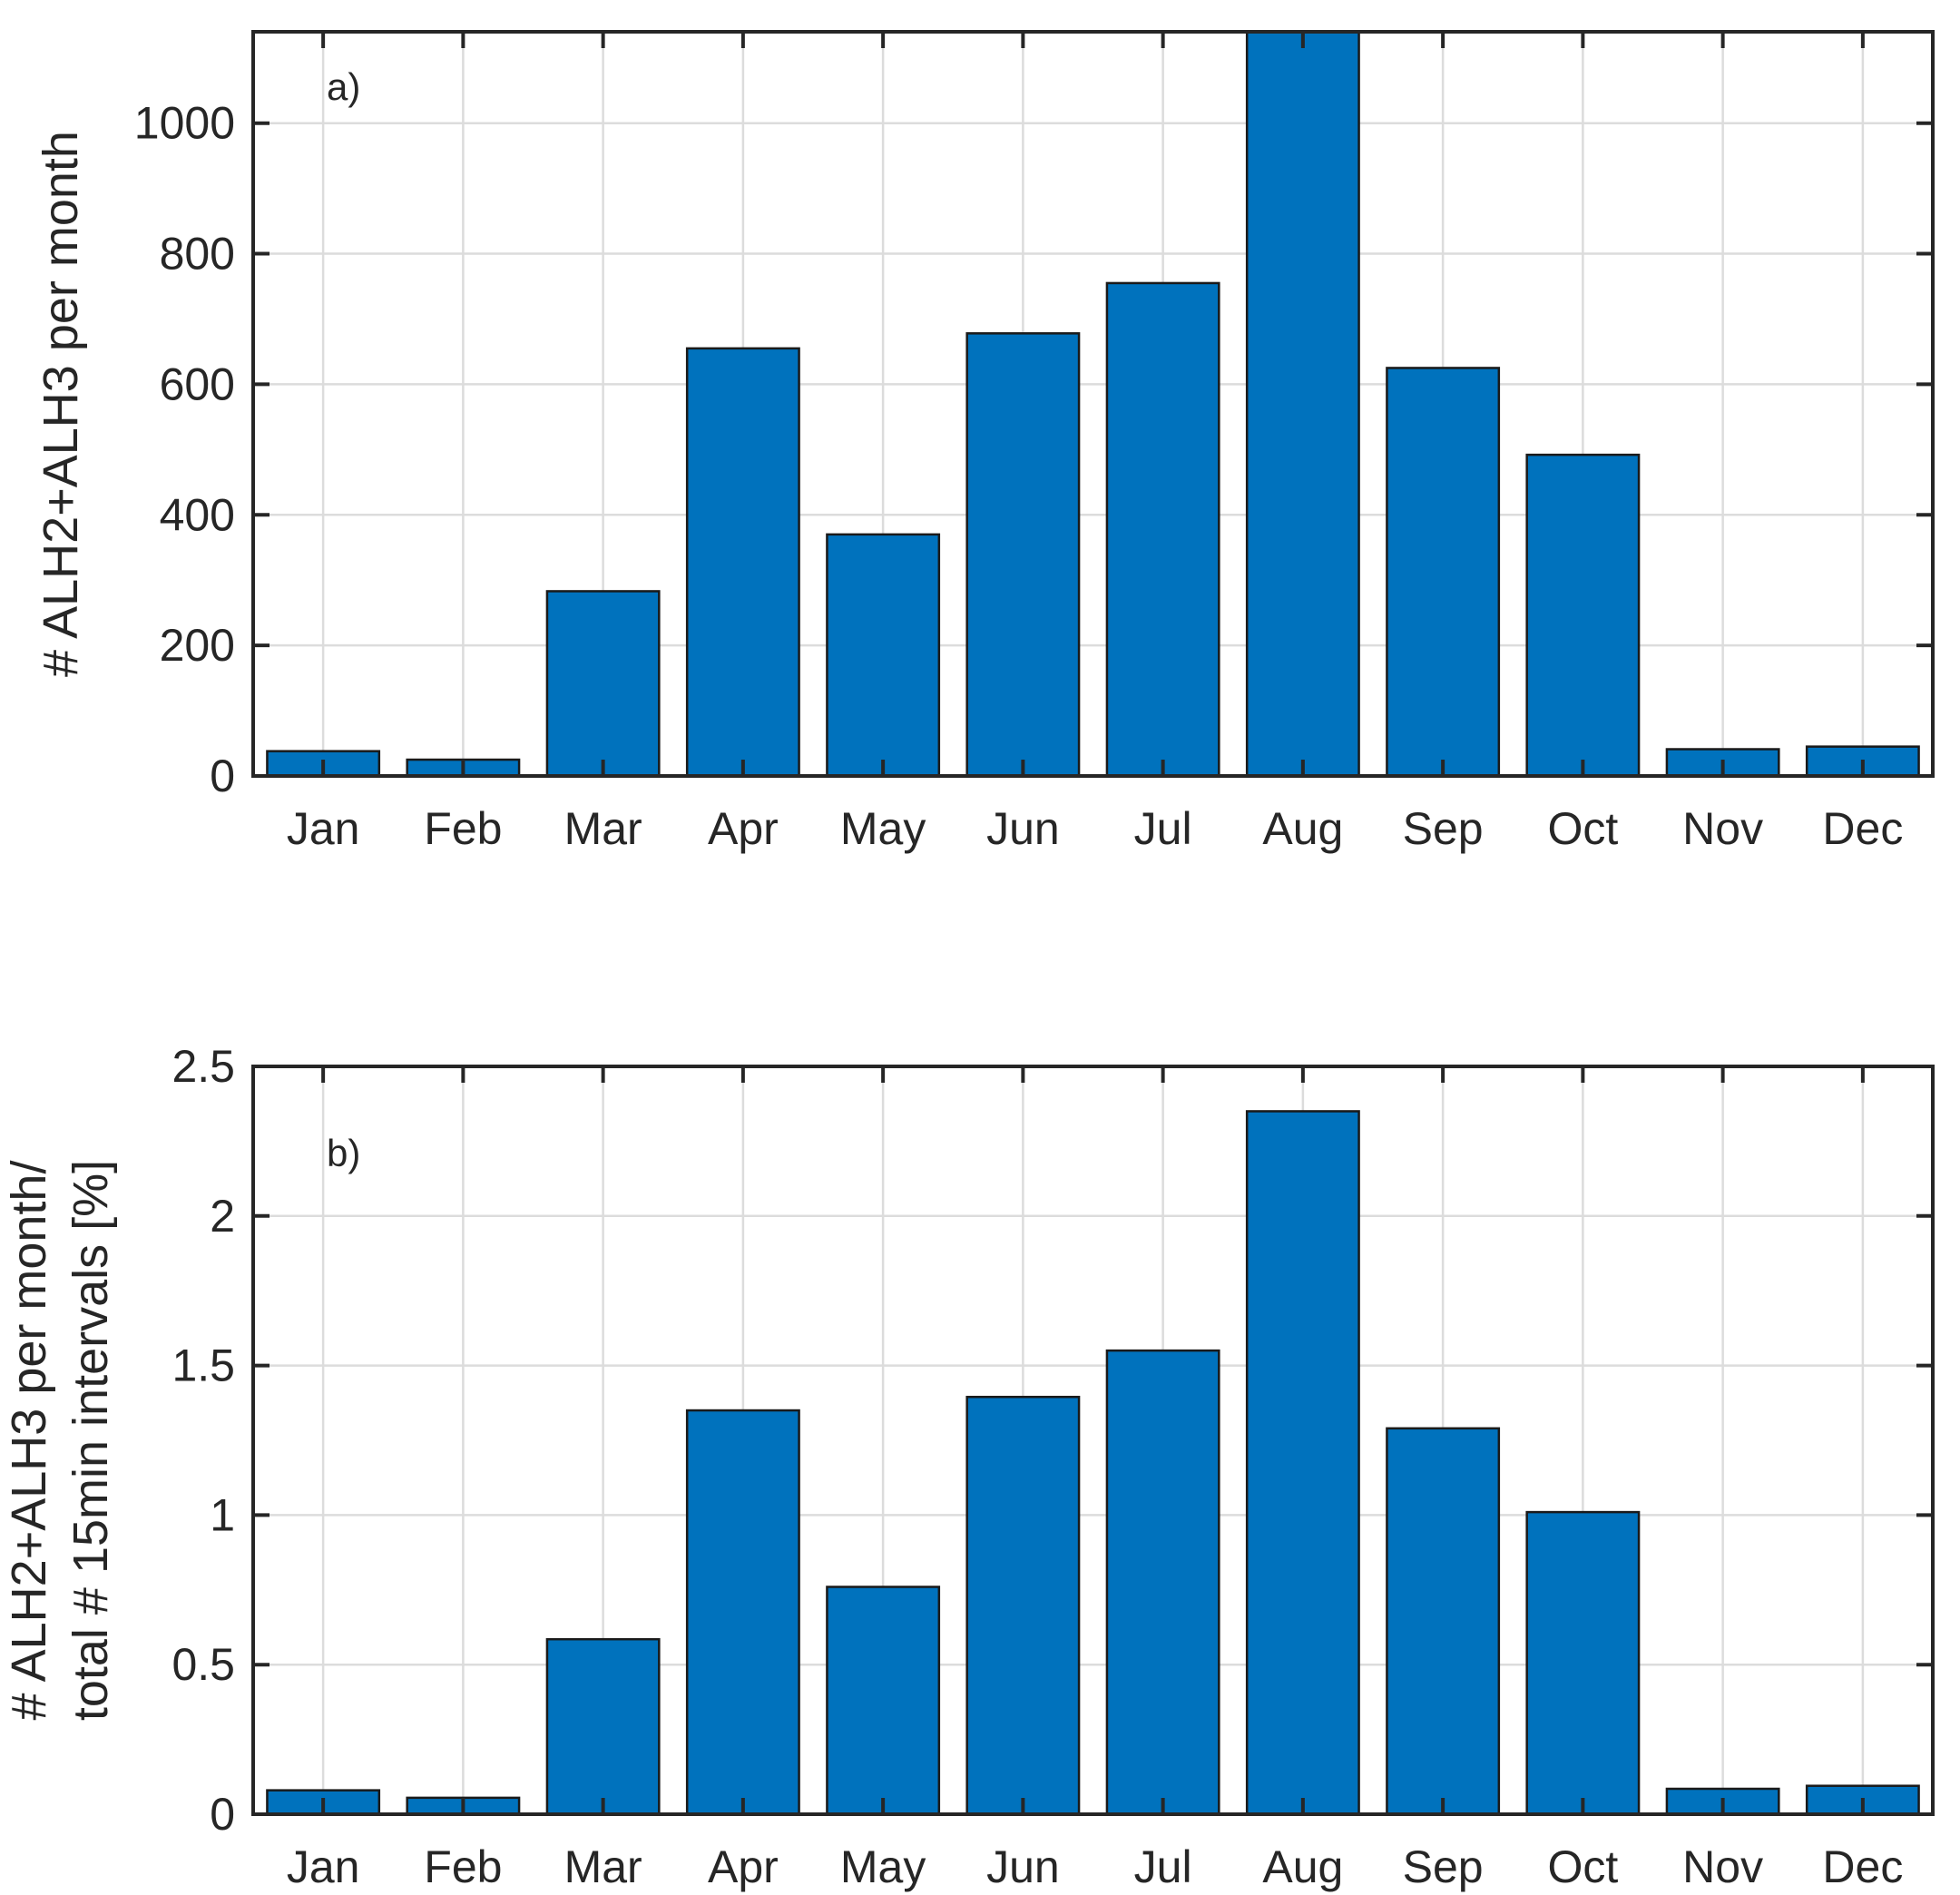 The height and width of the screenshot is (1895, 1960). Describe the element at coordinates (197, 254) in the screenshot. I see `y-tick-label: 800` at that location.